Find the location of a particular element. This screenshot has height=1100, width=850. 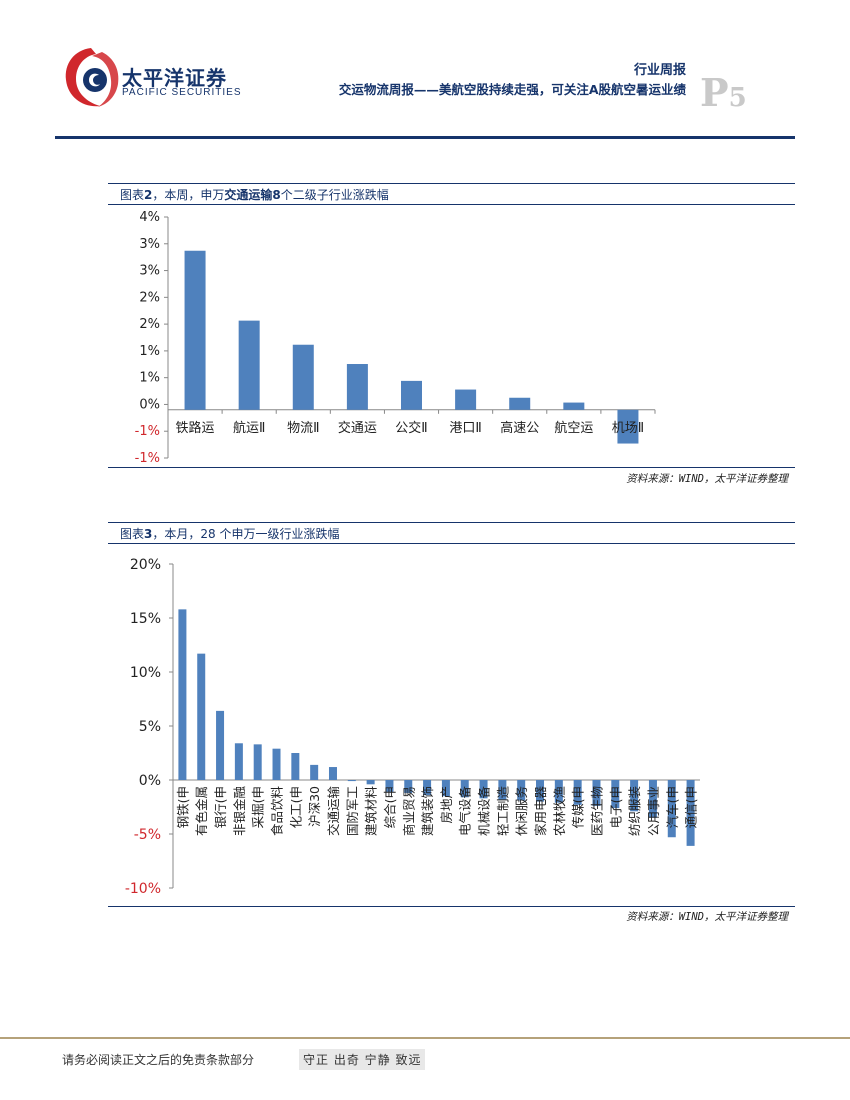

fig3-x-tick-label: 钢铁(申 is located at coordinates (182, 807).